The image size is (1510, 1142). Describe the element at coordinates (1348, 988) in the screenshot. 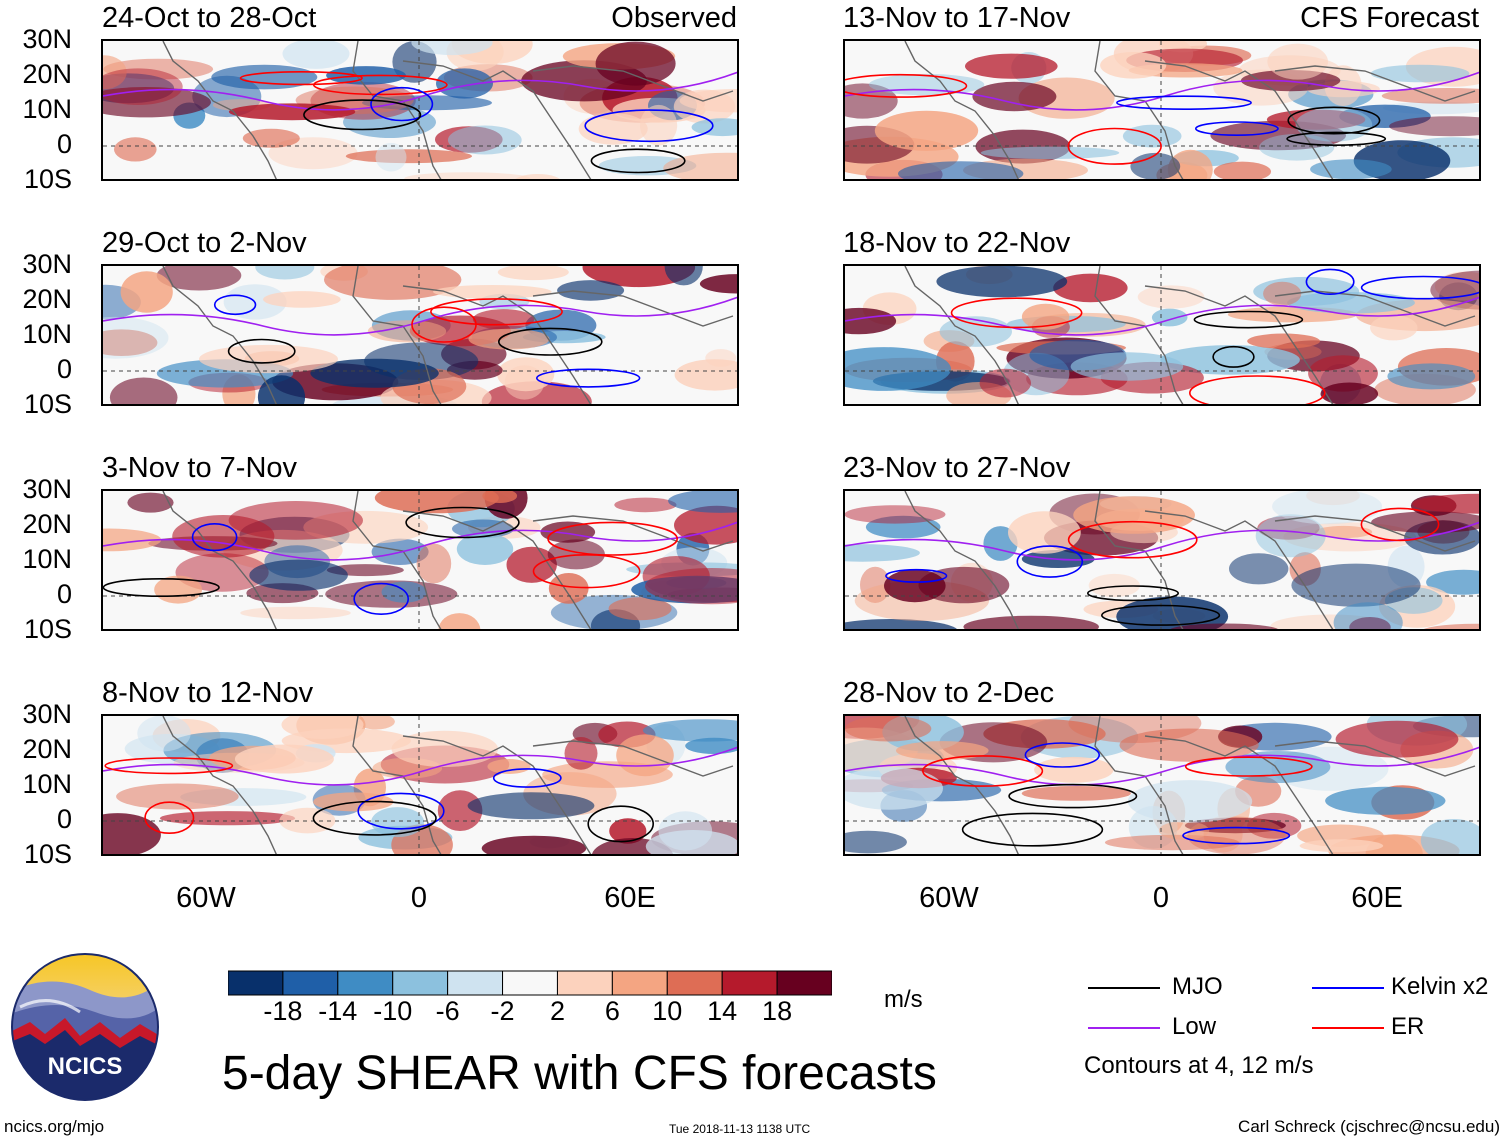

I see `legend-swatch-kelvin` at that location.